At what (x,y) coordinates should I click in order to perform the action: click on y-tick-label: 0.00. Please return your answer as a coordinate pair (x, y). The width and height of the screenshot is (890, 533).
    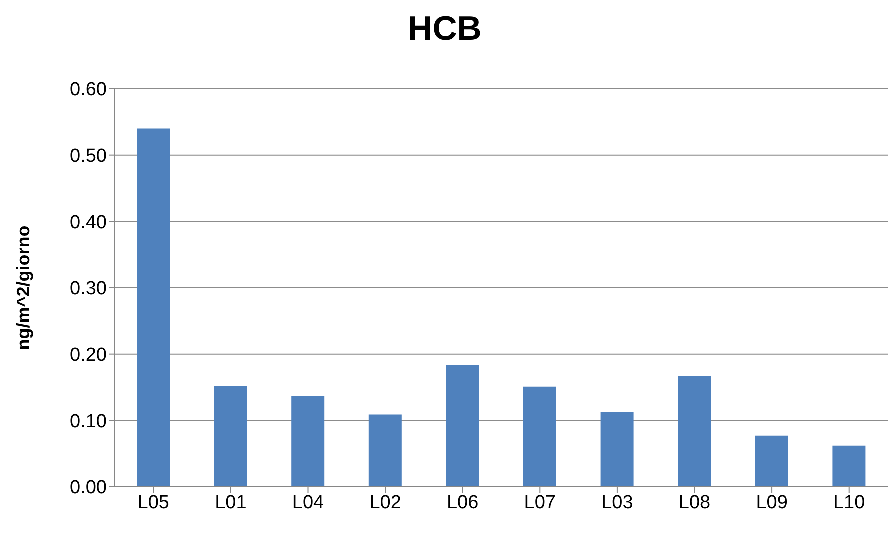
    Looking at the image, I should click on (88, 488).